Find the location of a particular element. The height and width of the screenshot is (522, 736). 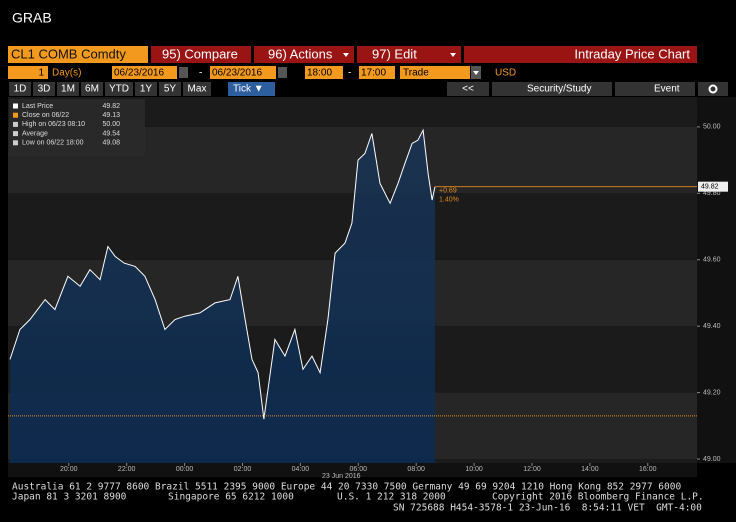

view-title-bar is located at coordinates (580, 54).